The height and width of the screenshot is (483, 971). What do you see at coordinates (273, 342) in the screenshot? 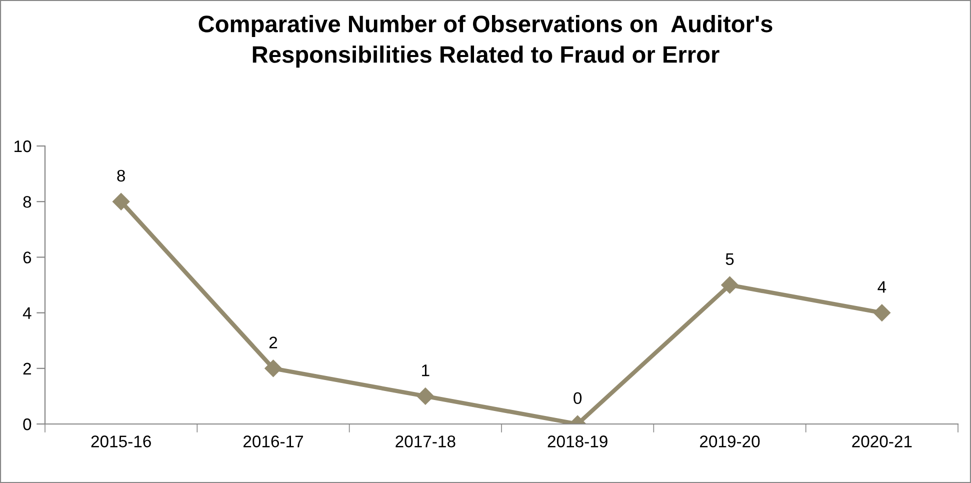
I see `data-label: 2` at bounding box center [273, 342].